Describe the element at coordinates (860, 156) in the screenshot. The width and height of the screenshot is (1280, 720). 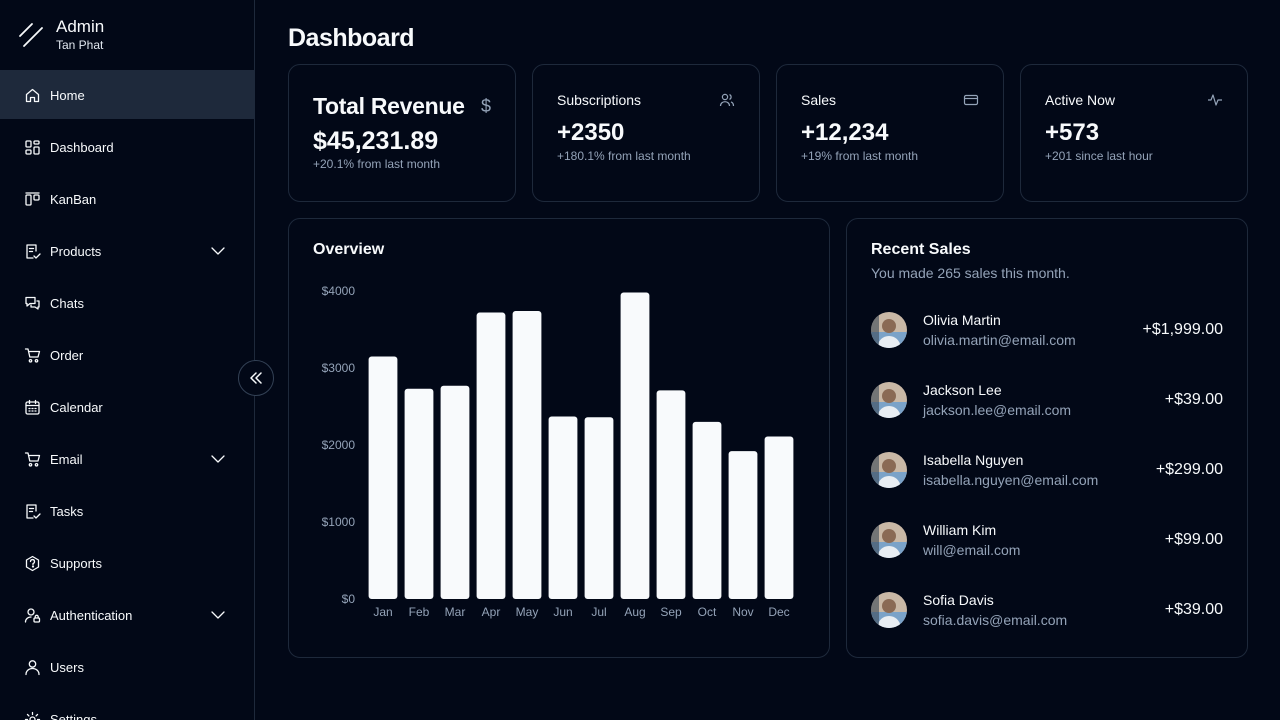
I see `kpi-subtext: +19% from last month` at that location.